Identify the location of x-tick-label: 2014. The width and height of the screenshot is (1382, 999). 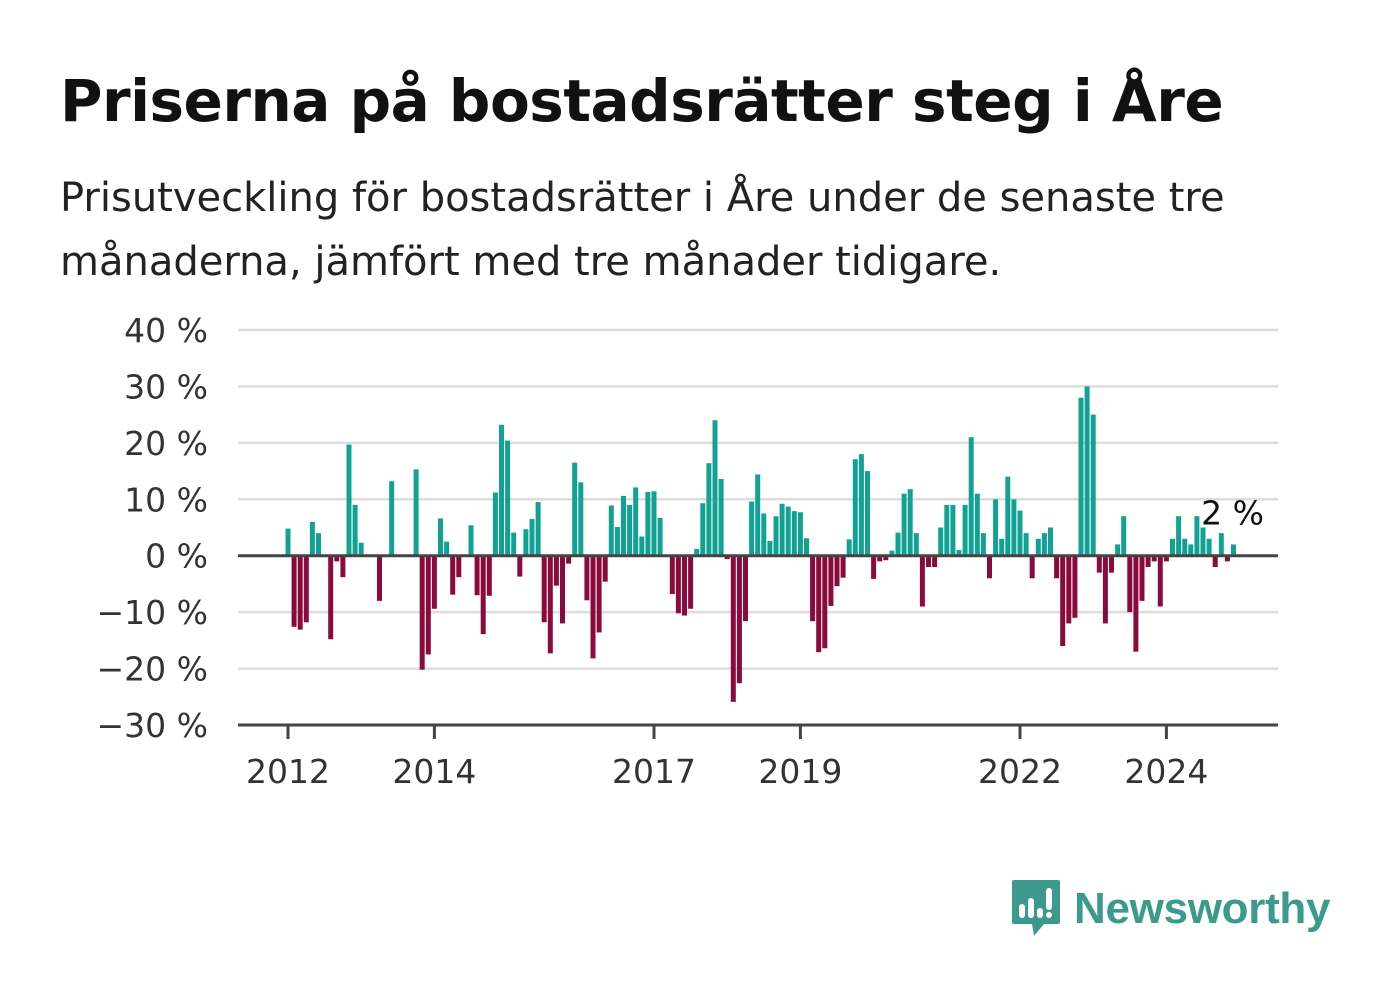
(434, 771).